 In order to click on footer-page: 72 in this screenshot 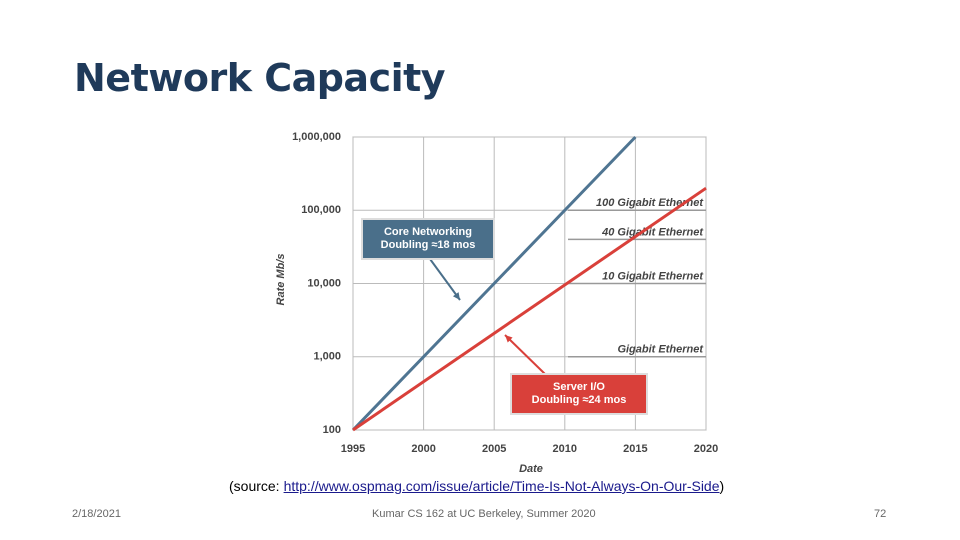, I will do `click(880, 514)`.